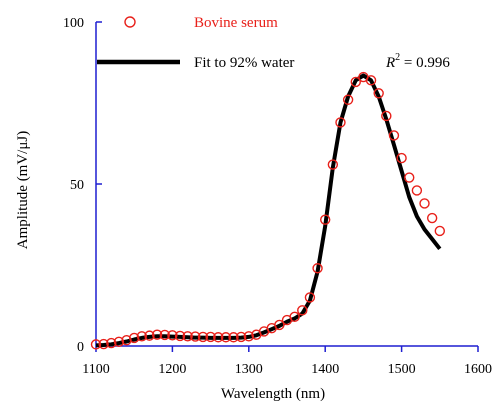  Describe the element at coordinates (195, 43) in the screenshot. I see `legend: Bovine serum Fit to 92% water` at that location.